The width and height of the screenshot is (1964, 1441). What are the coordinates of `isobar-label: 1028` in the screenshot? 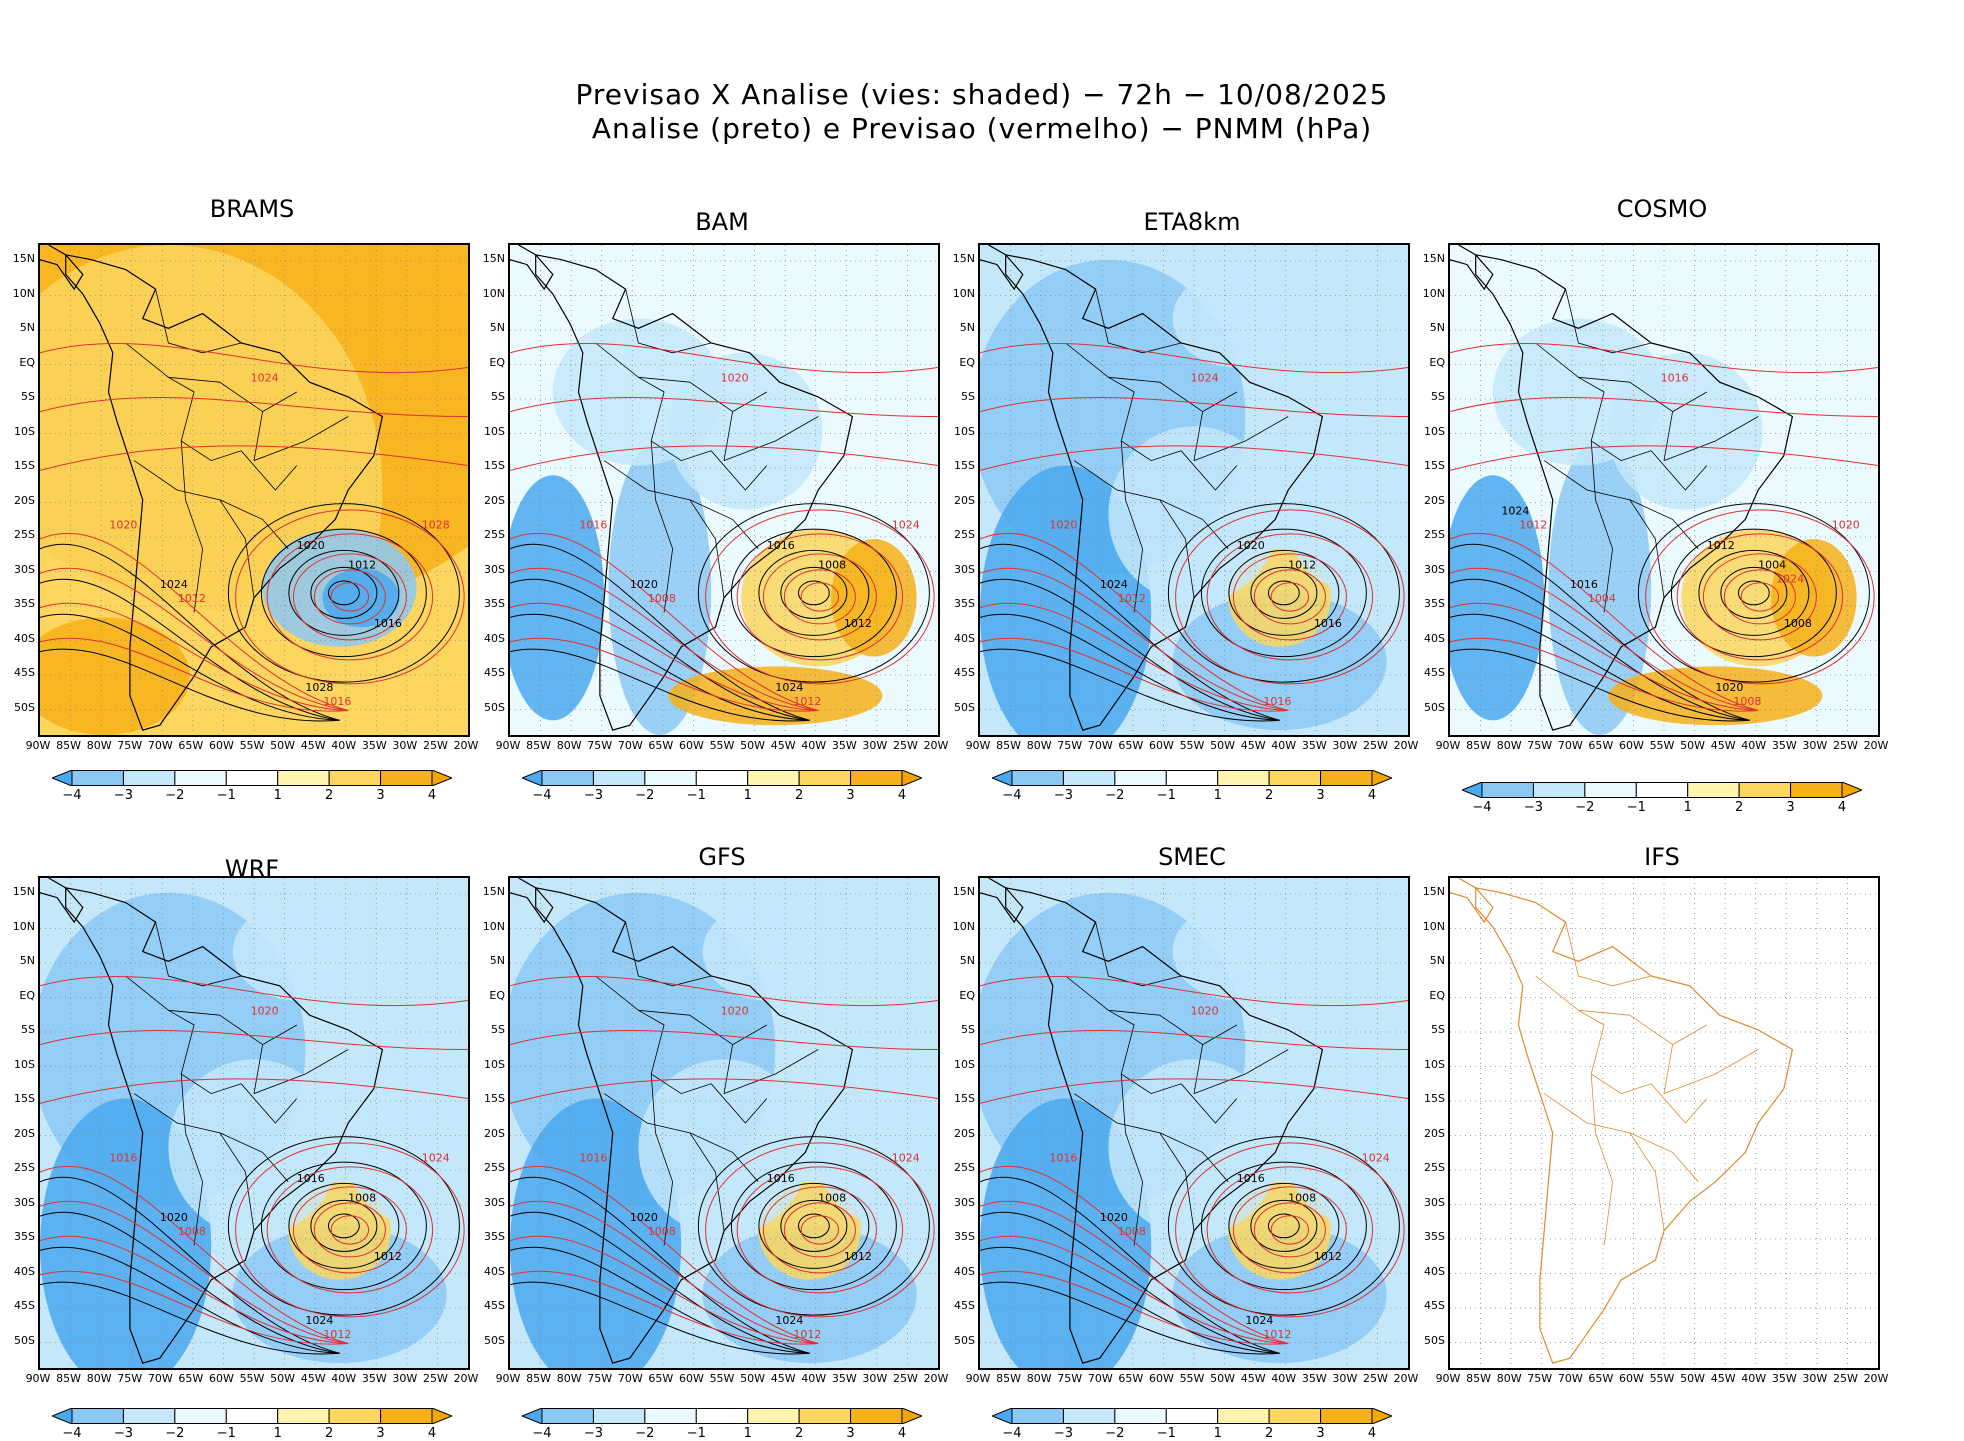 It's located at (436, 525).